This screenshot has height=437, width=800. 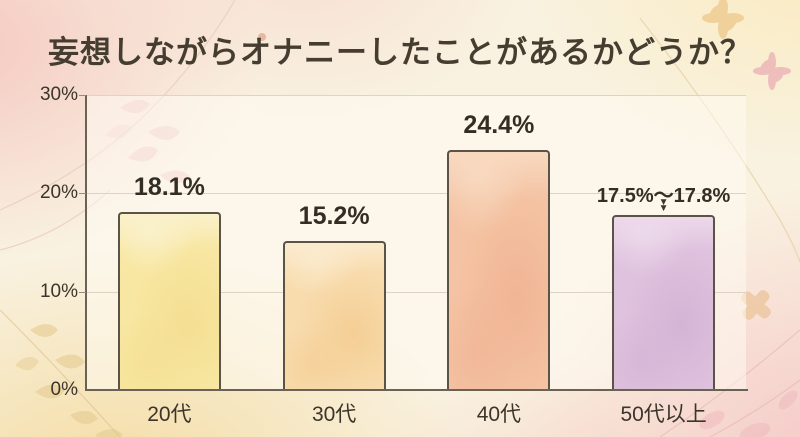 I want to click on y-axis-label-30pct: 30%, so click(x=58, y=94).